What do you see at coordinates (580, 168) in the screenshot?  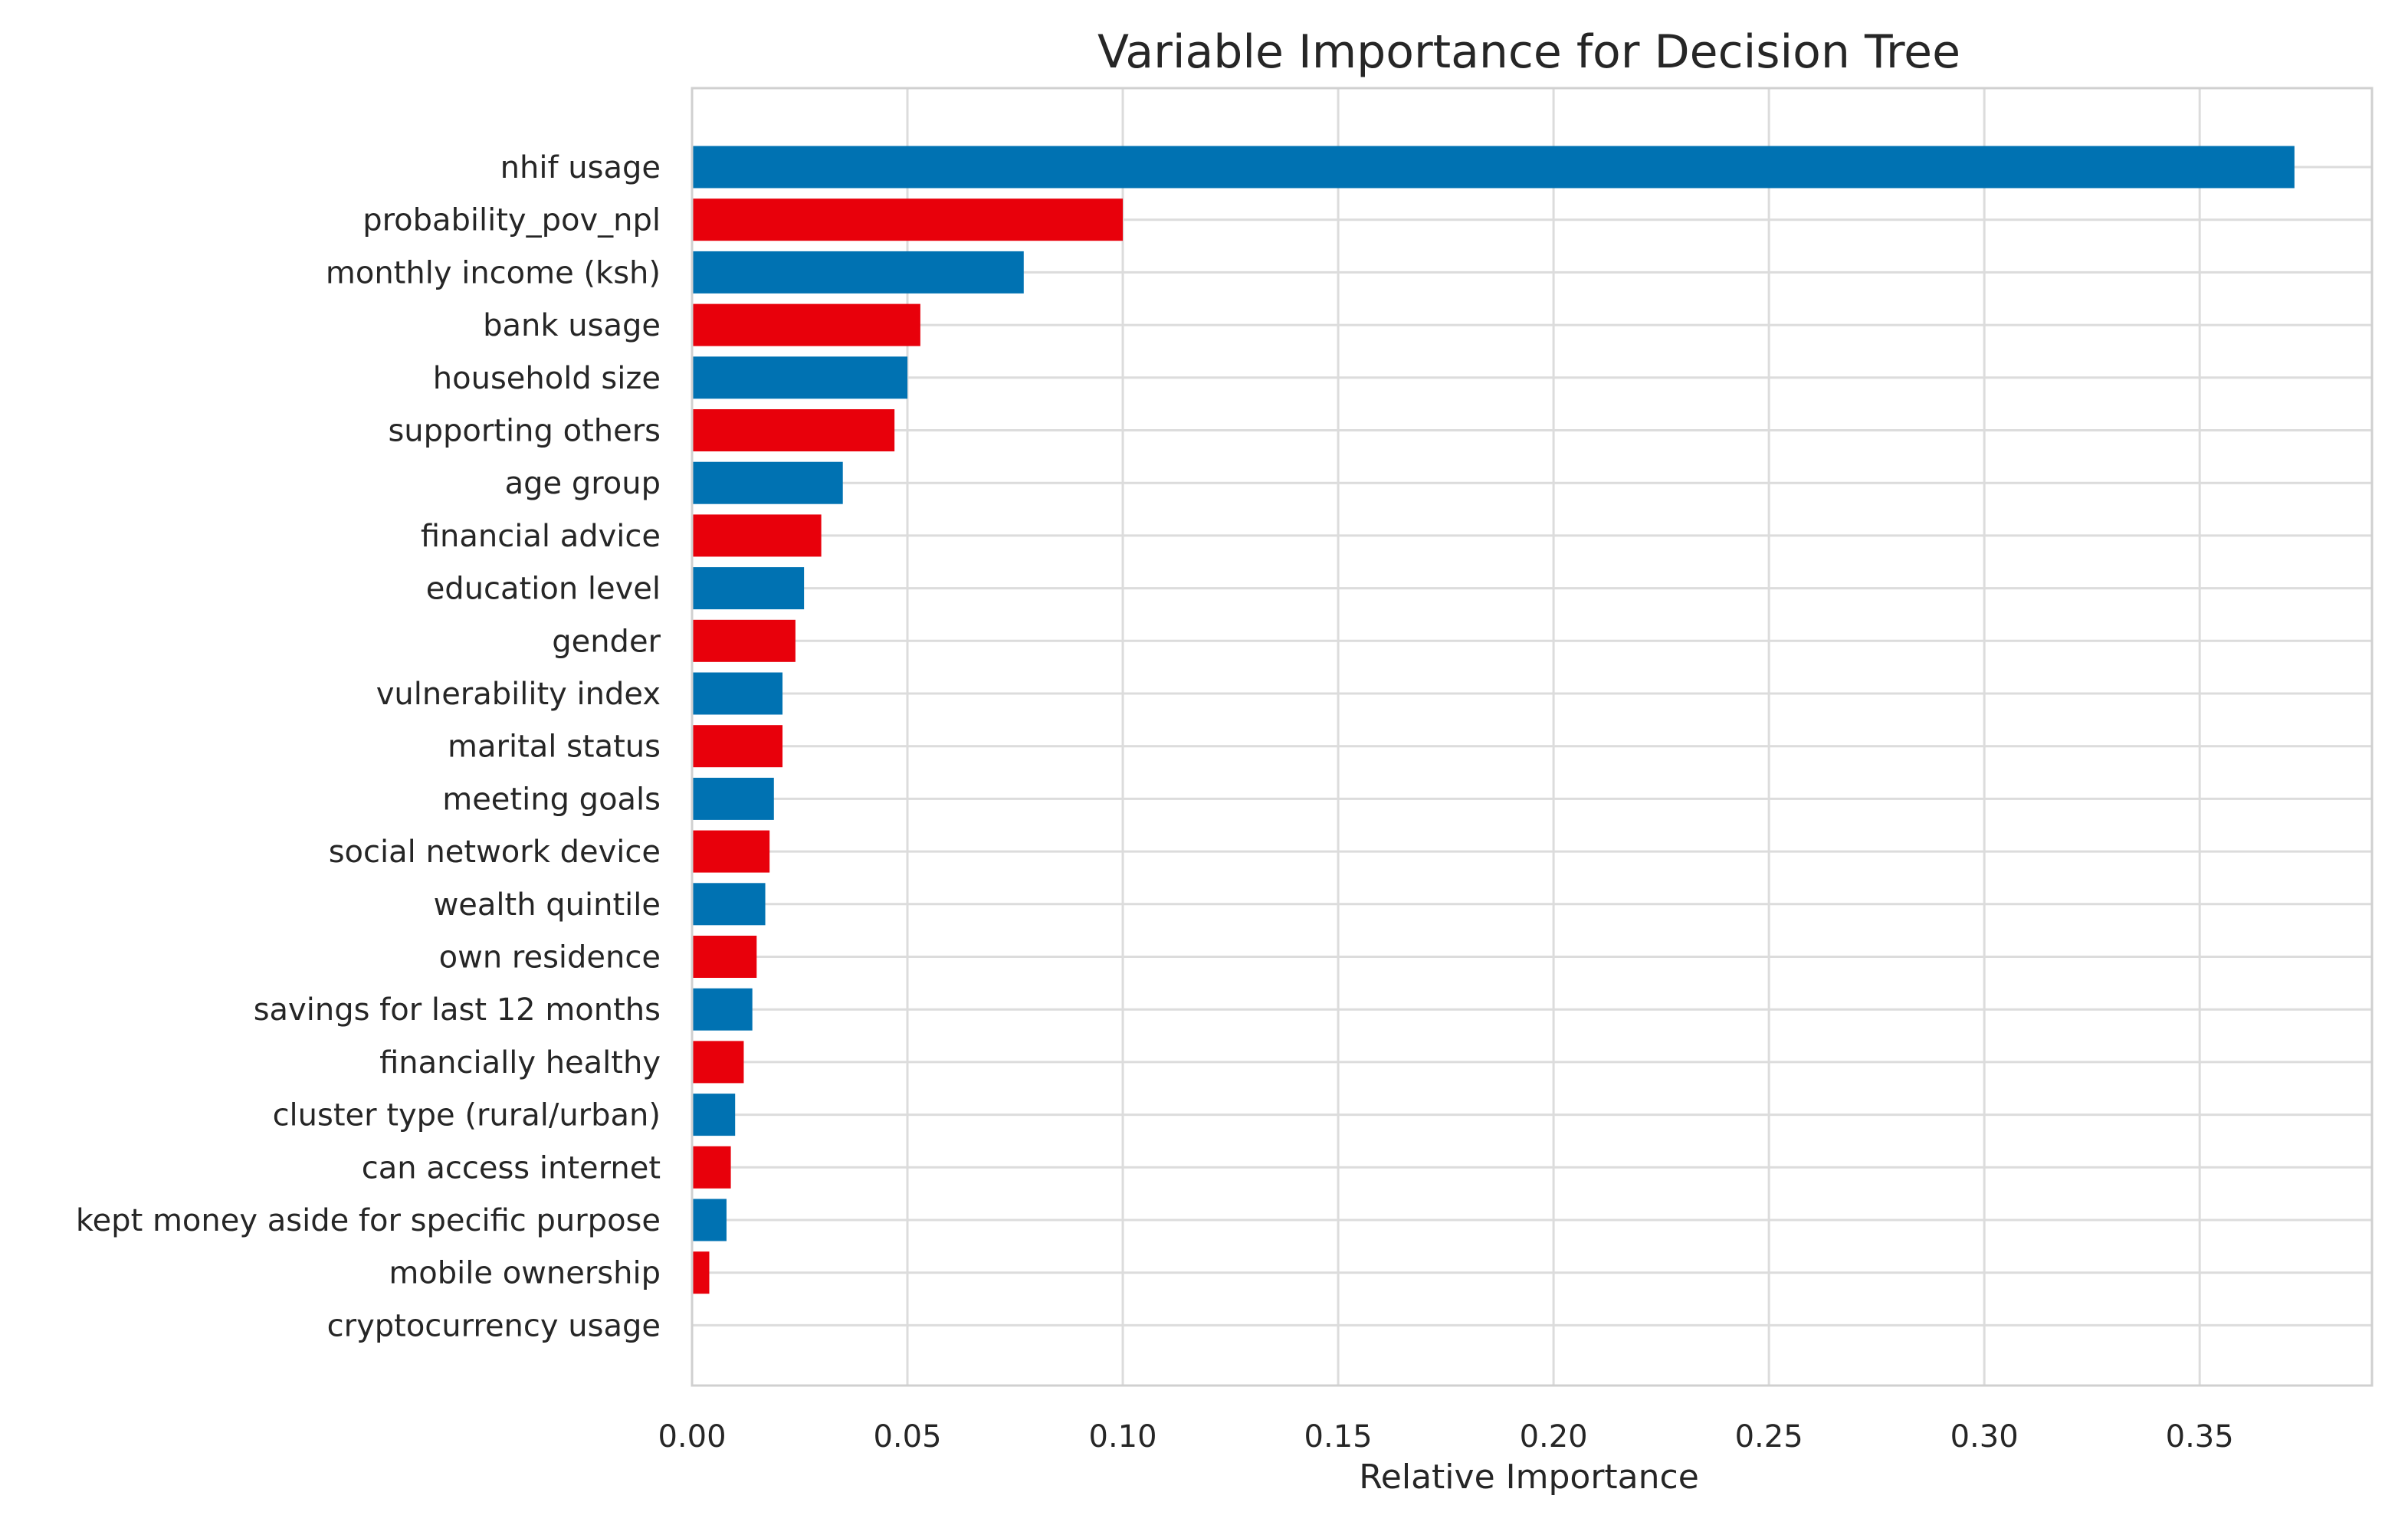 I see `y-category-label: nhif usage` at bounding box center [580, 168].